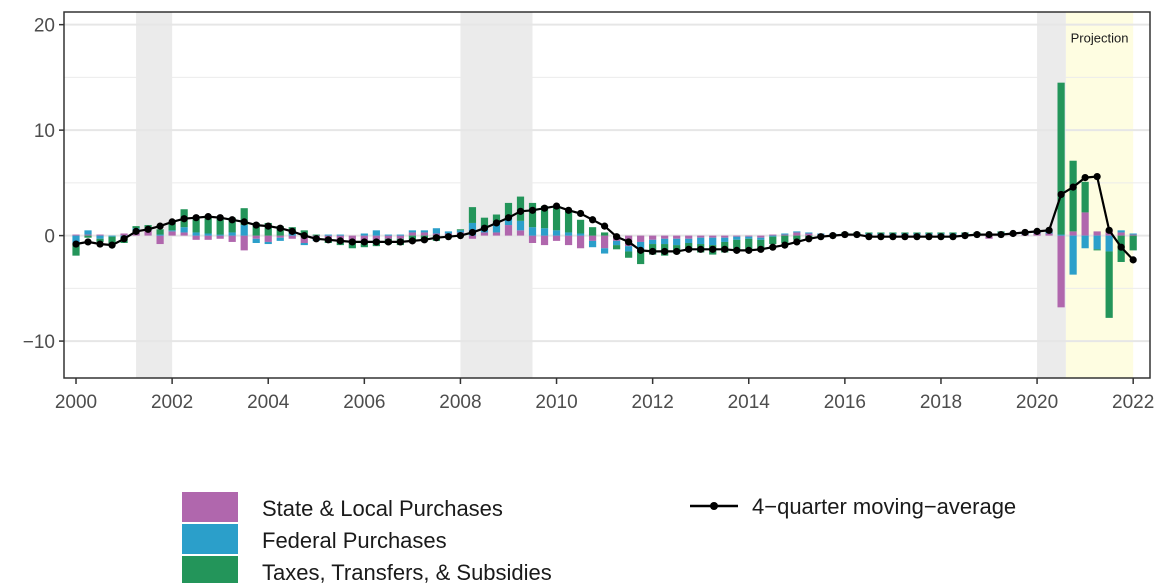  What do you see at coordinates (172, 402) in the screenshot?
I see `x-tick-label: 2002` at bounding box center [172, 402].